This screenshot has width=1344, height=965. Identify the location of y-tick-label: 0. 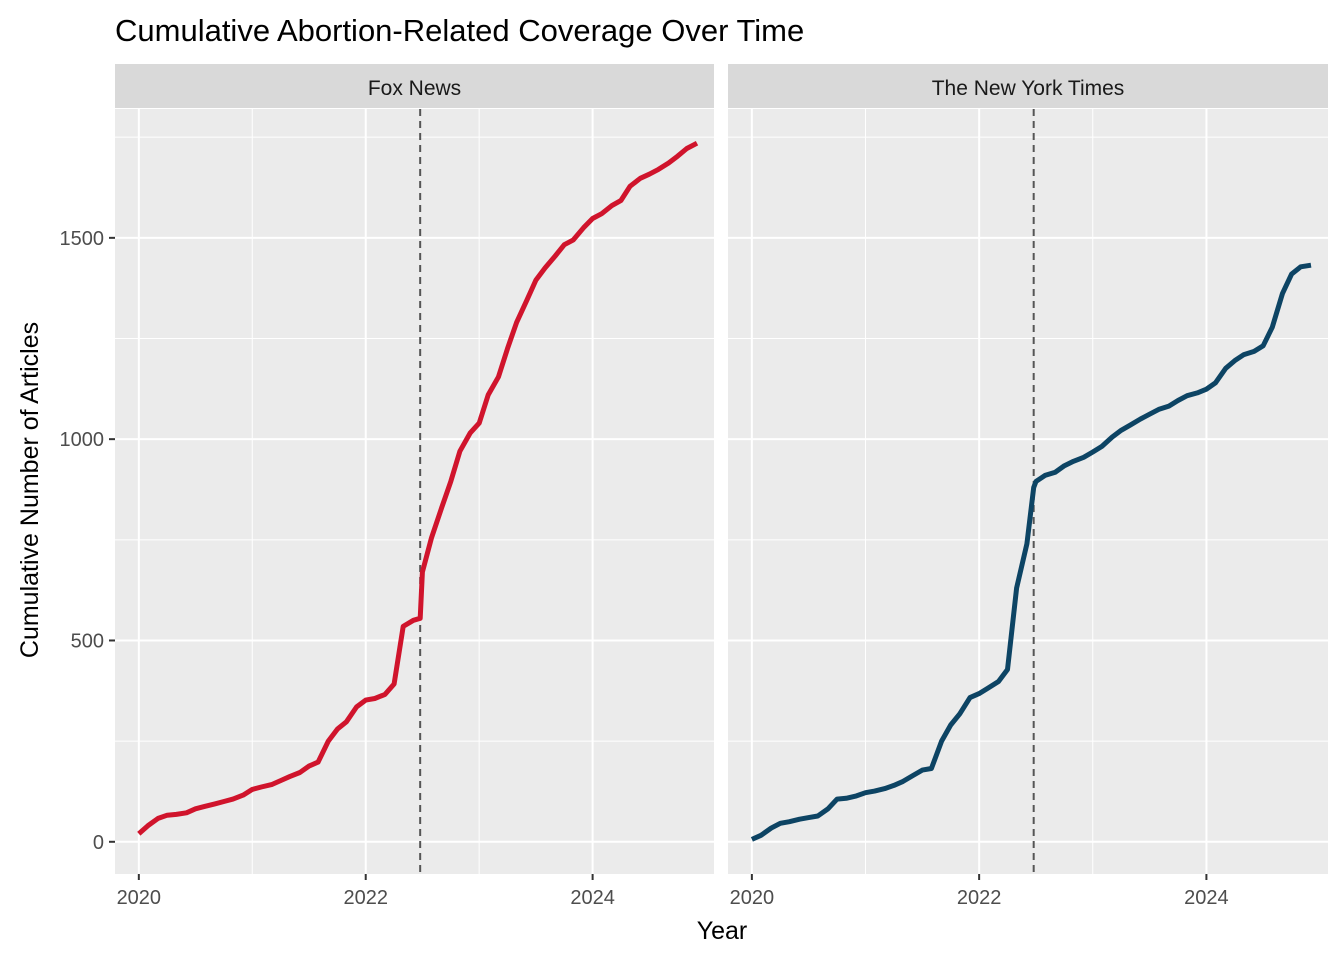
(98, 843).